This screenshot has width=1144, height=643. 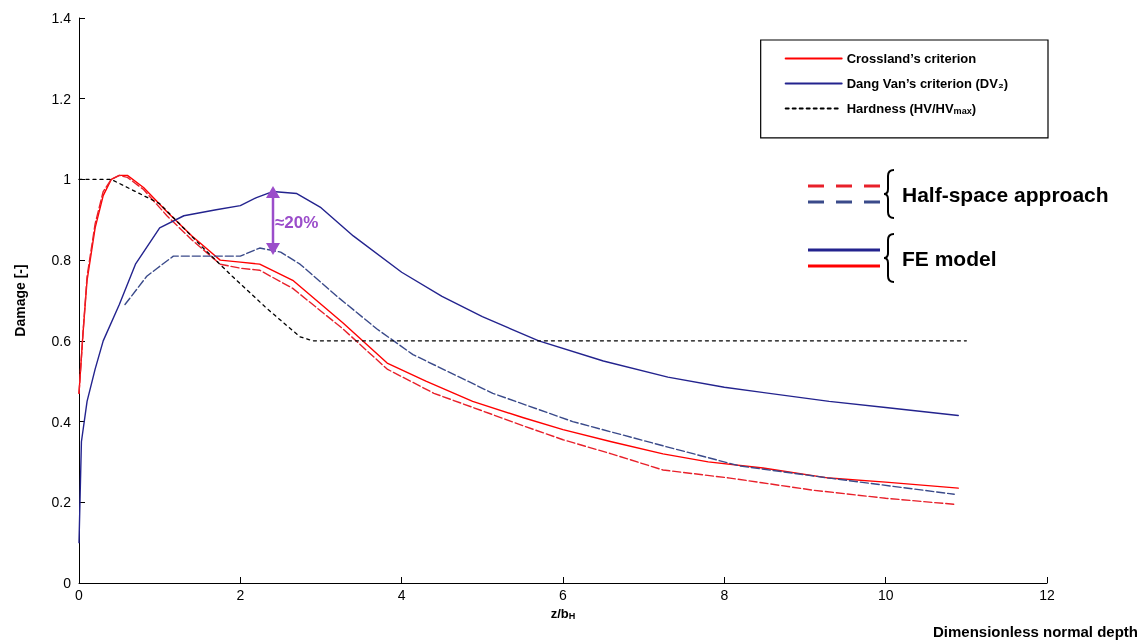 What do you see at coordinates (885, 595) in the screenshot?
I see `x-tick-label: 10` at bounding box center [885, 595].